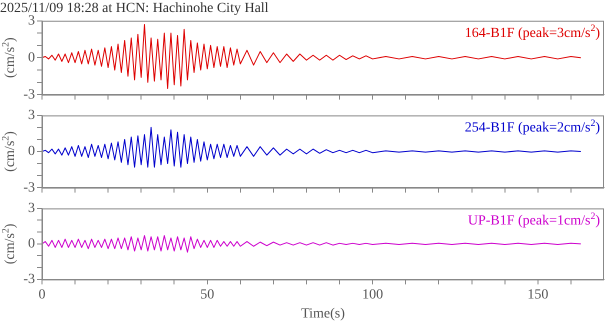 The height and width of the screenshot is (334, 605). Describe the element at coordinates (207, 294) in the screenshot. I see `x-tick-label: 50` at that location.